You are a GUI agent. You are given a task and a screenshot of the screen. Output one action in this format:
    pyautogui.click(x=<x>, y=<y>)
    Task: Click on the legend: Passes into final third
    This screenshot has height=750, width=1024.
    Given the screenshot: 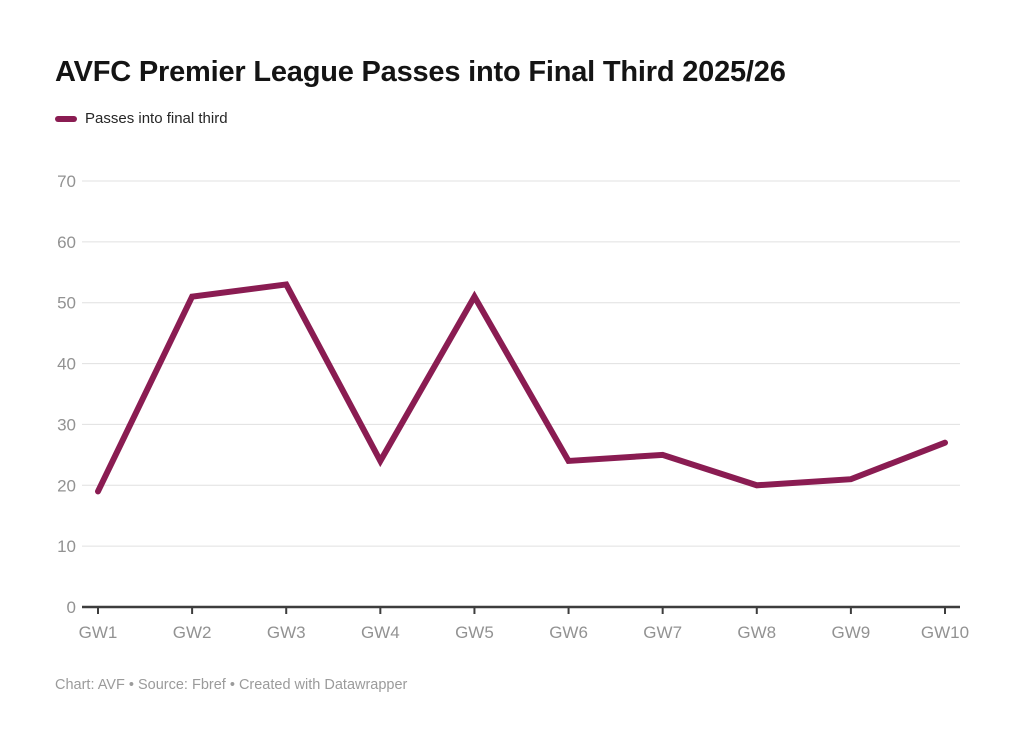 What is the action you would take?
    pyautogui.click(x=141, y=118)
    